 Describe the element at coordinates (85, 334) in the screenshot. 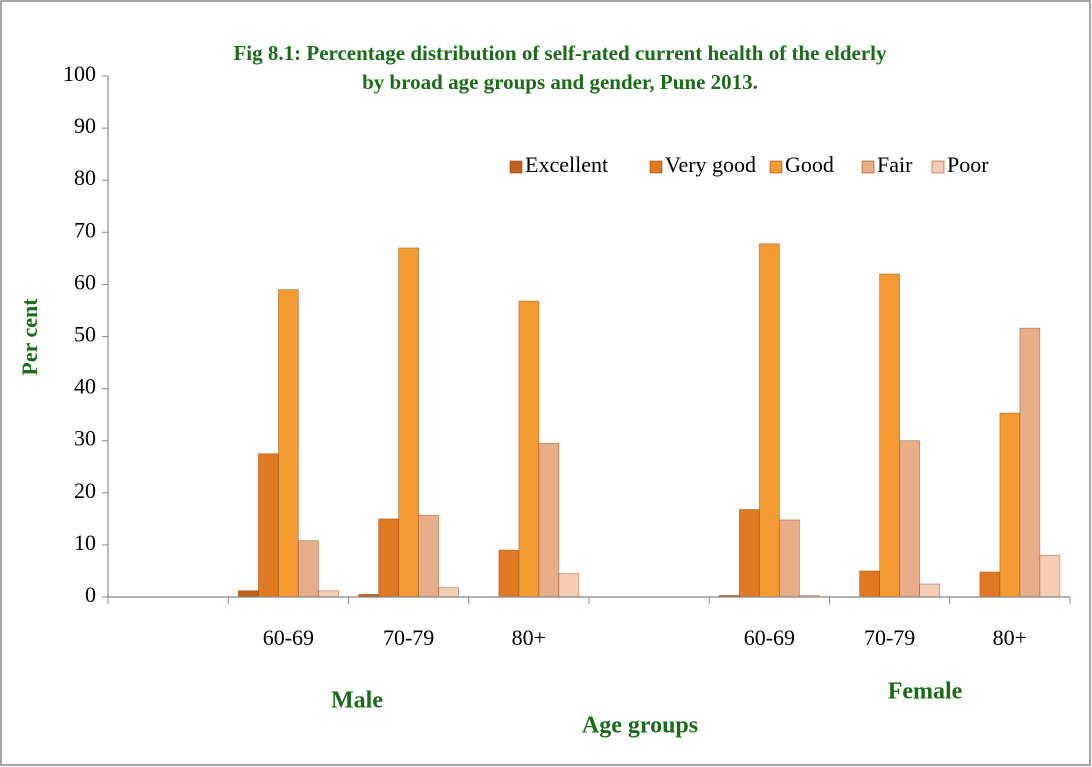

I see `y-tick-label: 50` at that location.